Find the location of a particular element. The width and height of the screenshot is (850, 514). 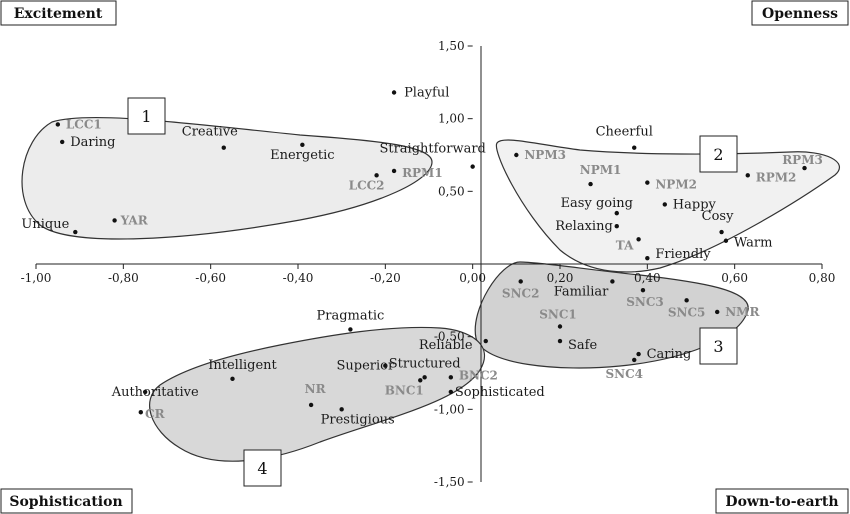

x-tick-label: 0,60 is located at coordinates (734, 278).